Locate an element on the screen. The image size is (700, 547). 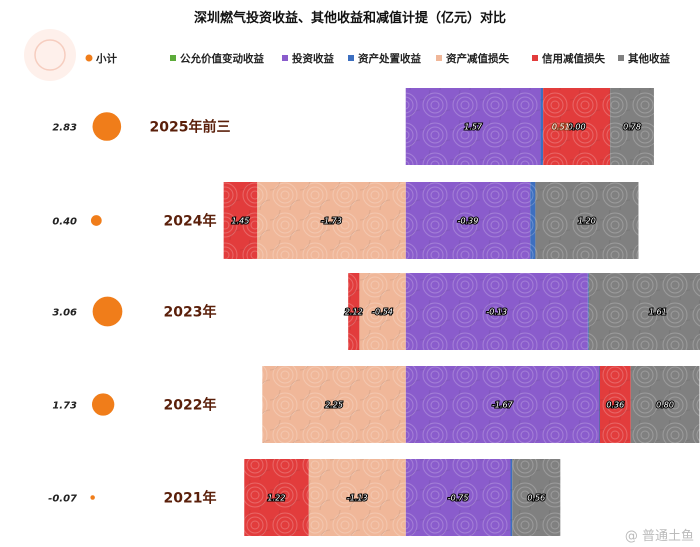
legend-item: 信用减值损失 is located at coordinates (568, 58).